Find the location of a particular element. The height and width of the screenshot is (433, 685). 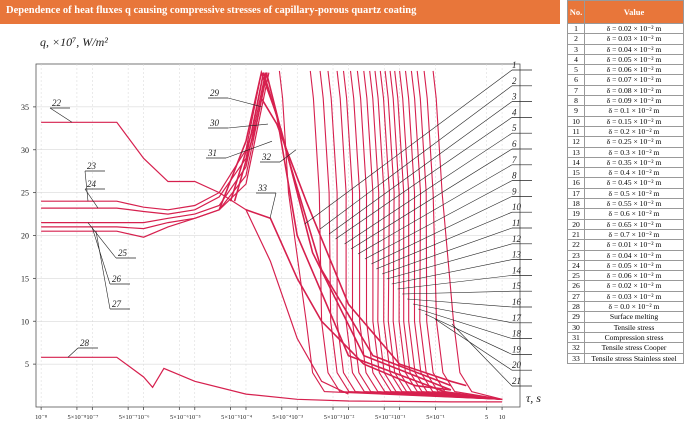

y-tick-label: 10 is located at coordinates (25, 321).